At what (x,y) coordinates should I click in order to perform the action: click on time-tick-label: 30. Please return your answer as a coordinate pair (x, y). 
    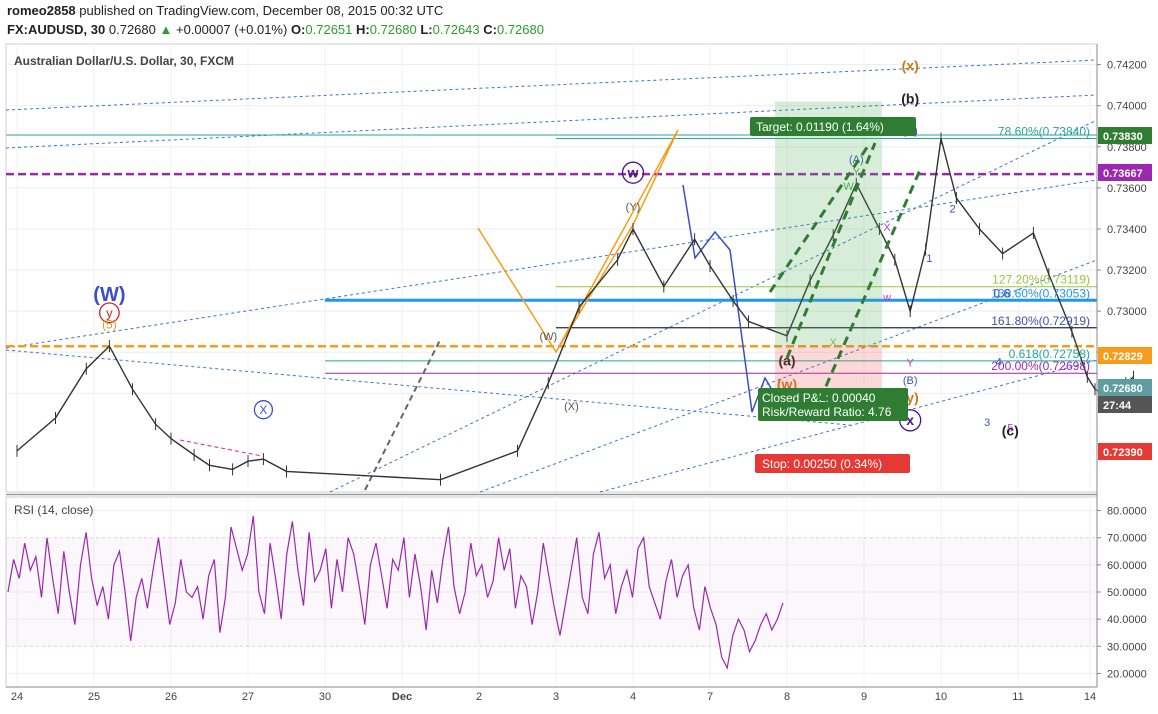
    Looking at the image, I should click on (325, 697).